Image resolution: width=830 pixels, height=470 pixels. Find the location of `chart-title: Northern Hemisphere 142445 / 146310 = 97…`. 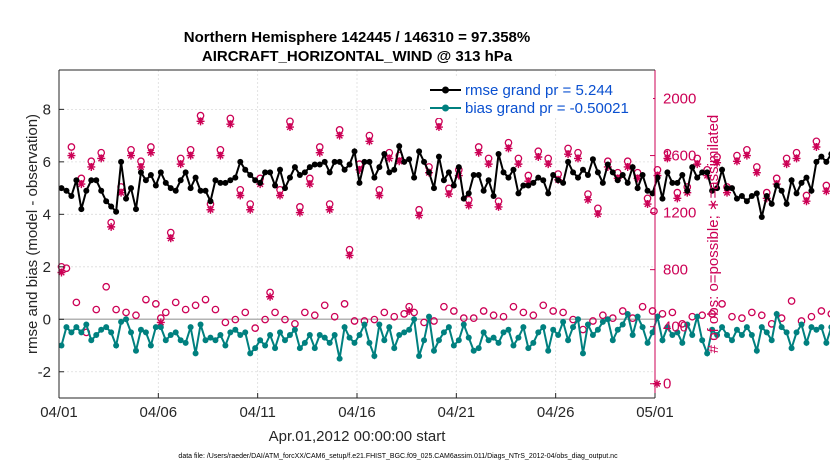

chart-title: Northern Hemisphere 142445 / 146310 = 97… is located at coordinates (357, 37).